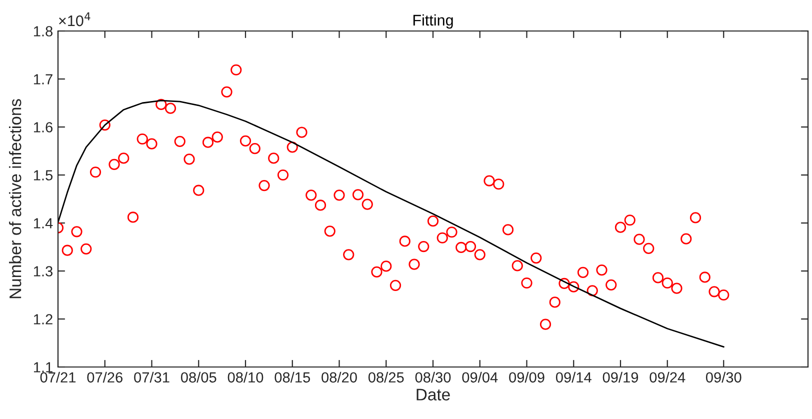 Image resolution: width=812 pixels, height=419 pixels. Describe the element at coordinates (43, 127) in the screenshot. I see `y-tick-label: 1.6` at that location.